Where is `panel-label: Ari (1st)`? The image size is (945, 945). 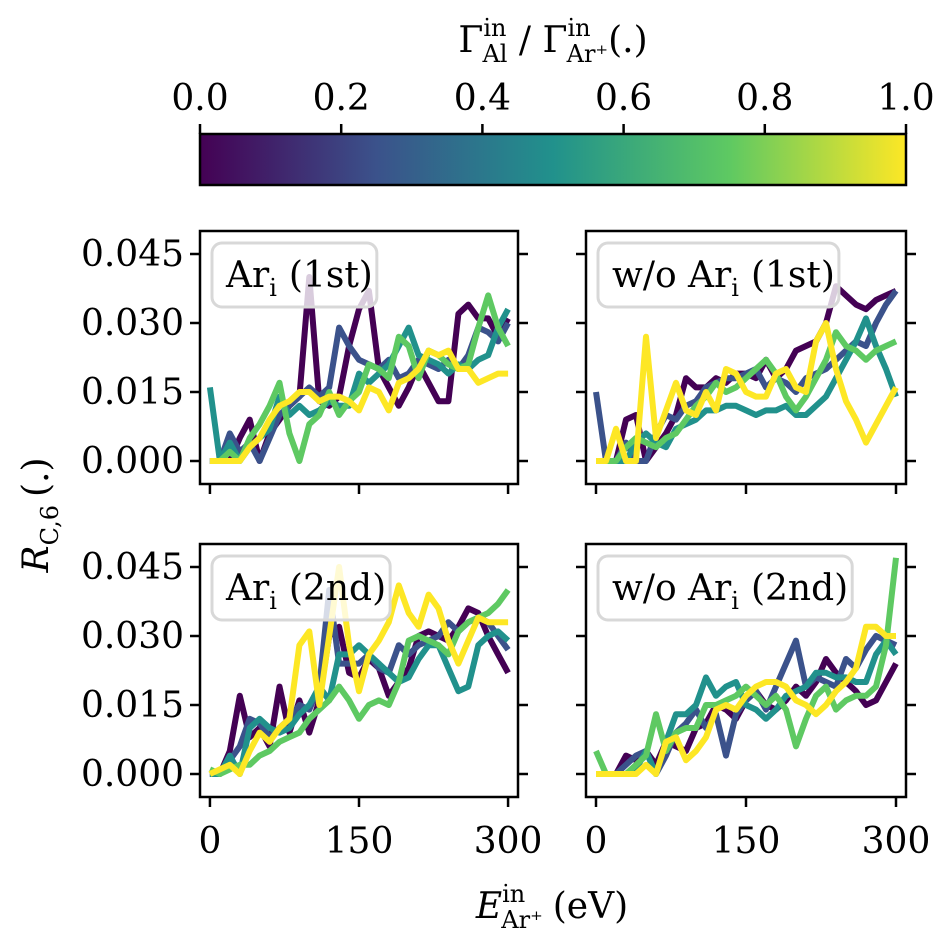 panel-label: Ari (1st) is located at coordinates (294, 275).